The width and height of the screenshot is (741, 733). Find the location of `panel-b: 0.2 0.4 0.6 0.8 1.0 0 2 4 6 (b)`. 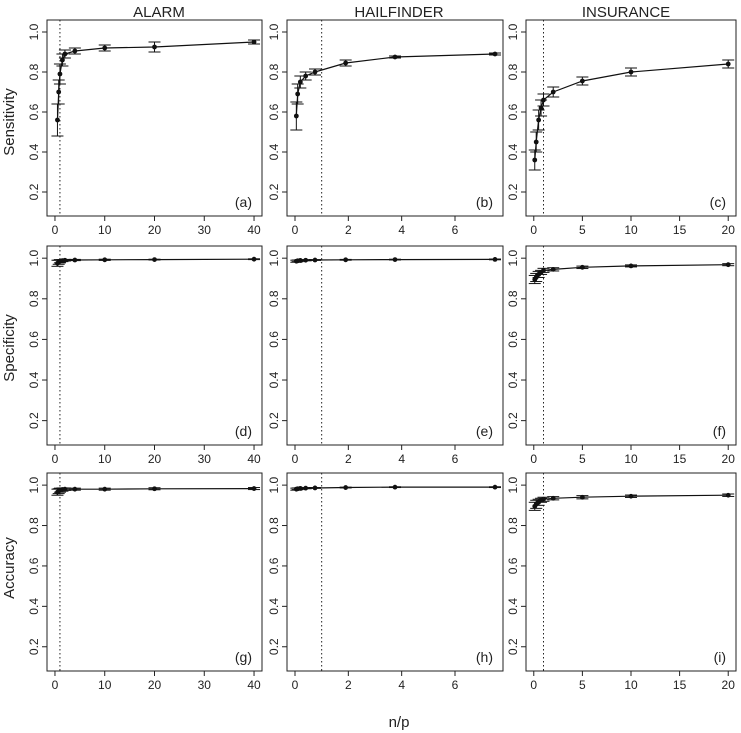

panel-b: 0.2 0.4 0.6 0.8 1.0 0 2 4 6 (b) is located at coordinates (385, 128).